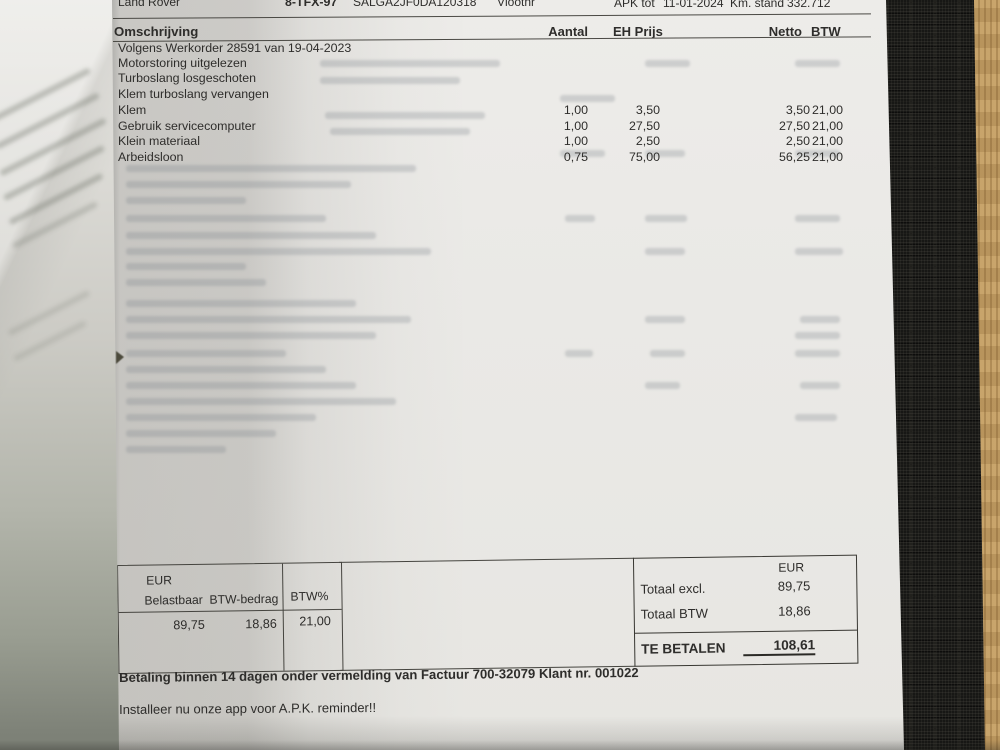 The width and height of the screenshot is (1000, 750). I want to click on item-qty: 0,75, so click(575, 156).